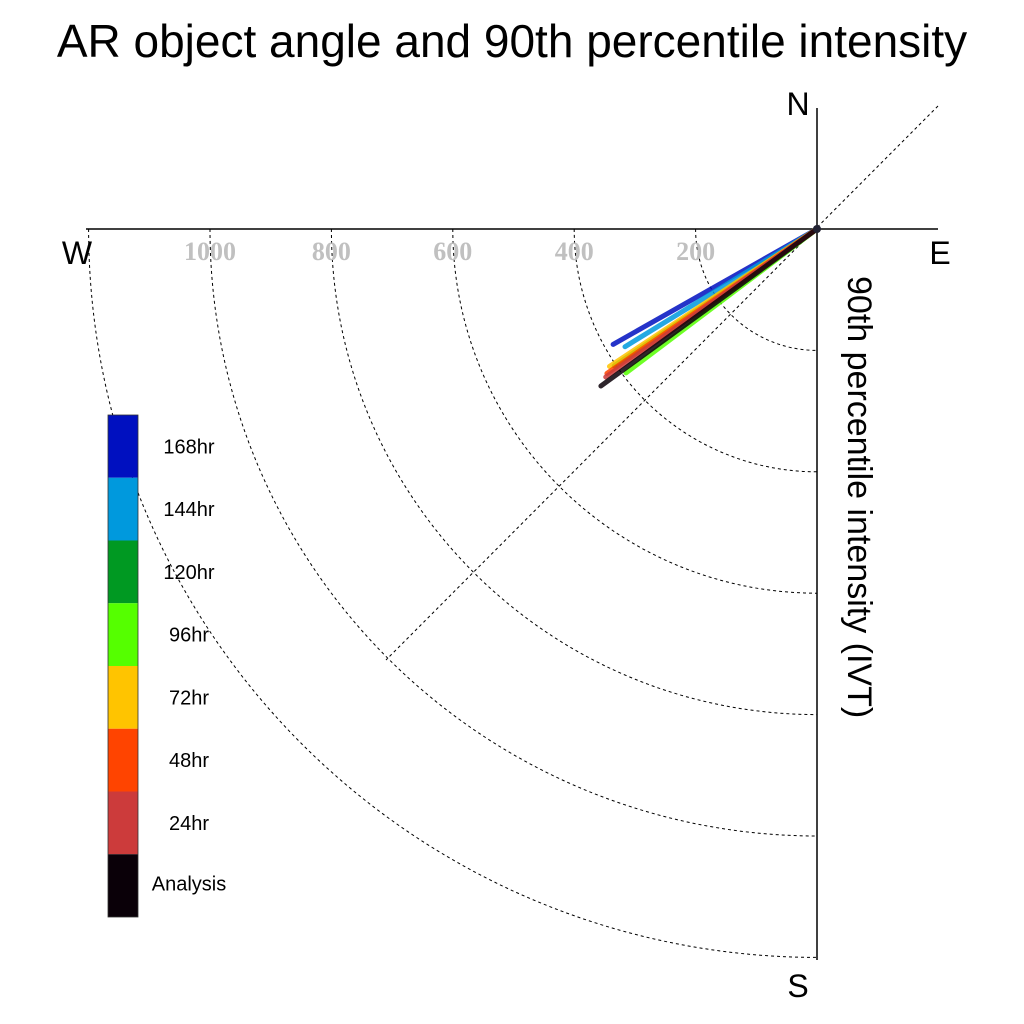 Image resolution: width=1024 pixels, height=1024 pixels. What do you see at coordinates (123, 509) in the screenshot?
I see `legend-swatch-144hr` at bounding box center [123, 509].